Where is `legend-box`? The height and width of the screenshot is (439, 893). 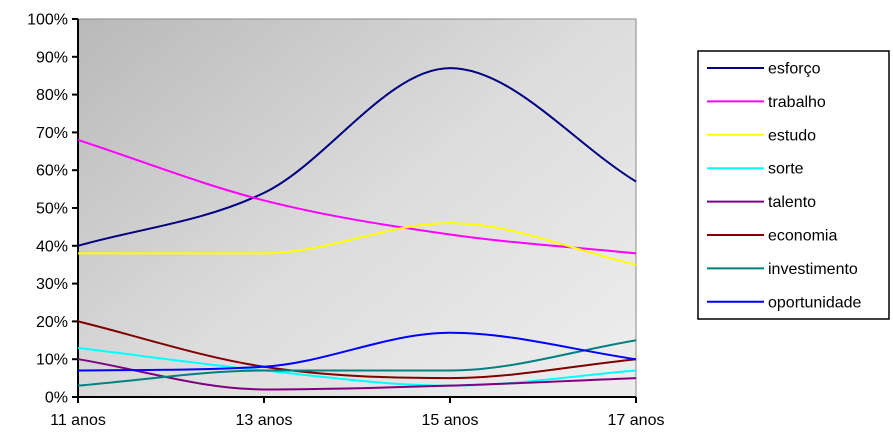 legend-box is located at coordinates (793, 185).